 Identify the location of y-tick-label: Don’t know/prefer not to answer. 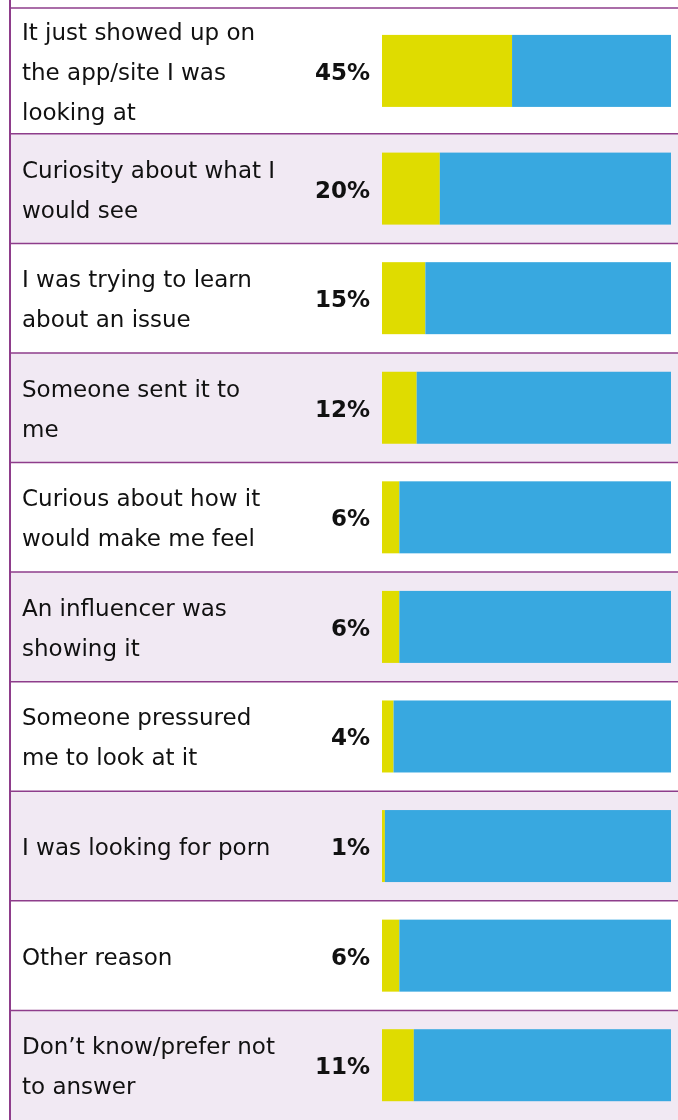
(148, 1066).